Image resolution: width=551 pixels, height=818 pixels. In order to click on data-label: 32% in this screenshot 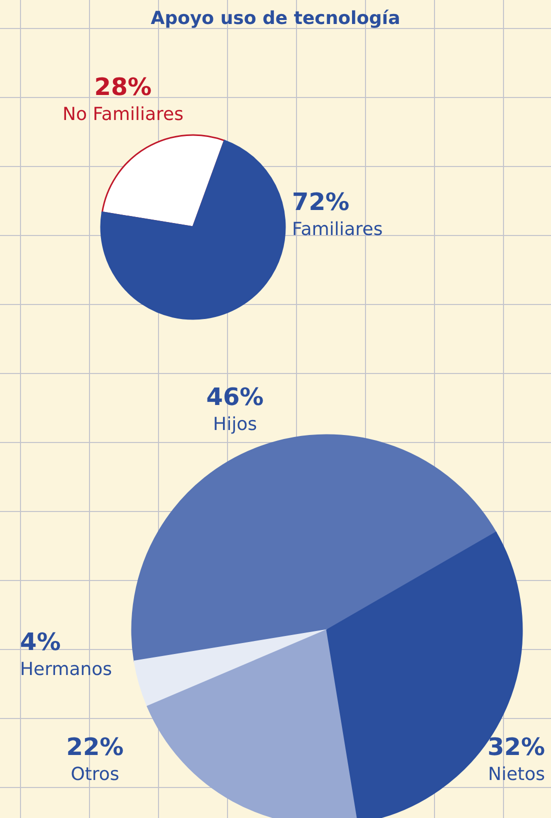, I will do `click(516, 747)`.